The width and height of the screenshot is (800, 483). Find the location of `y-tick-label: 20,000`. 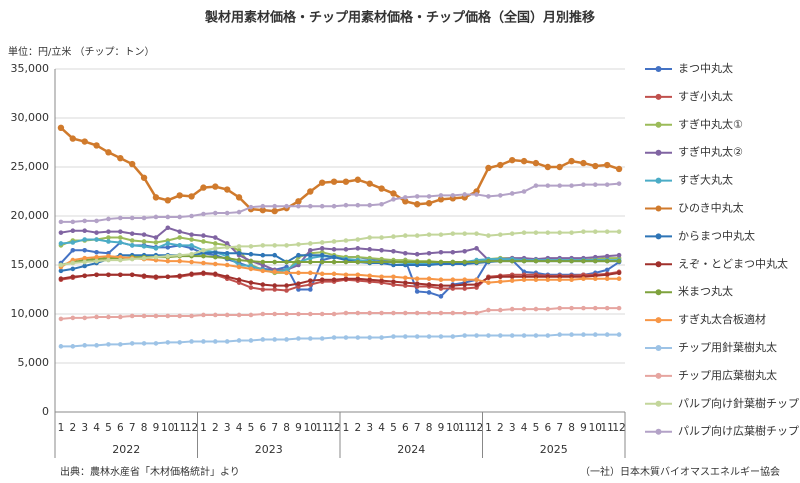

y-tick-label: 20,000 is located at coordinates (30, 215).